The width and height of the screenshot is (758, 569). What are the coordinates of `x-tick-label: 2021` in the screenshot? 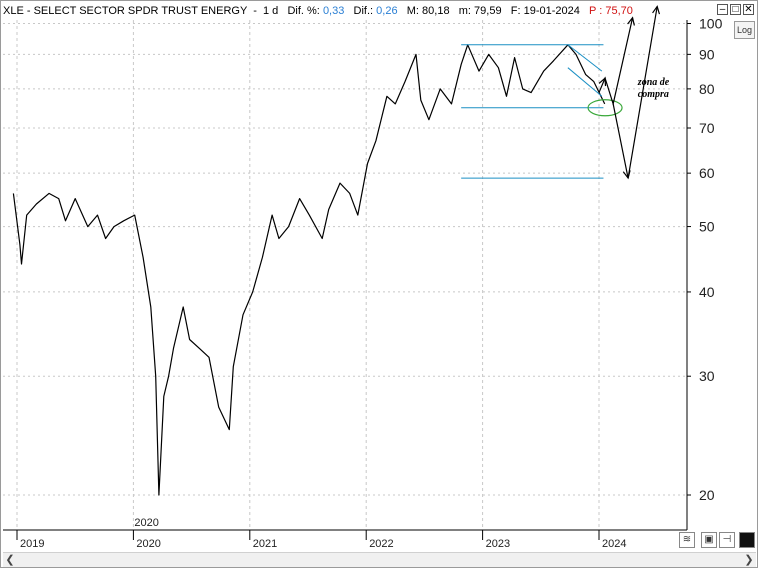 It's located at (265, 544).